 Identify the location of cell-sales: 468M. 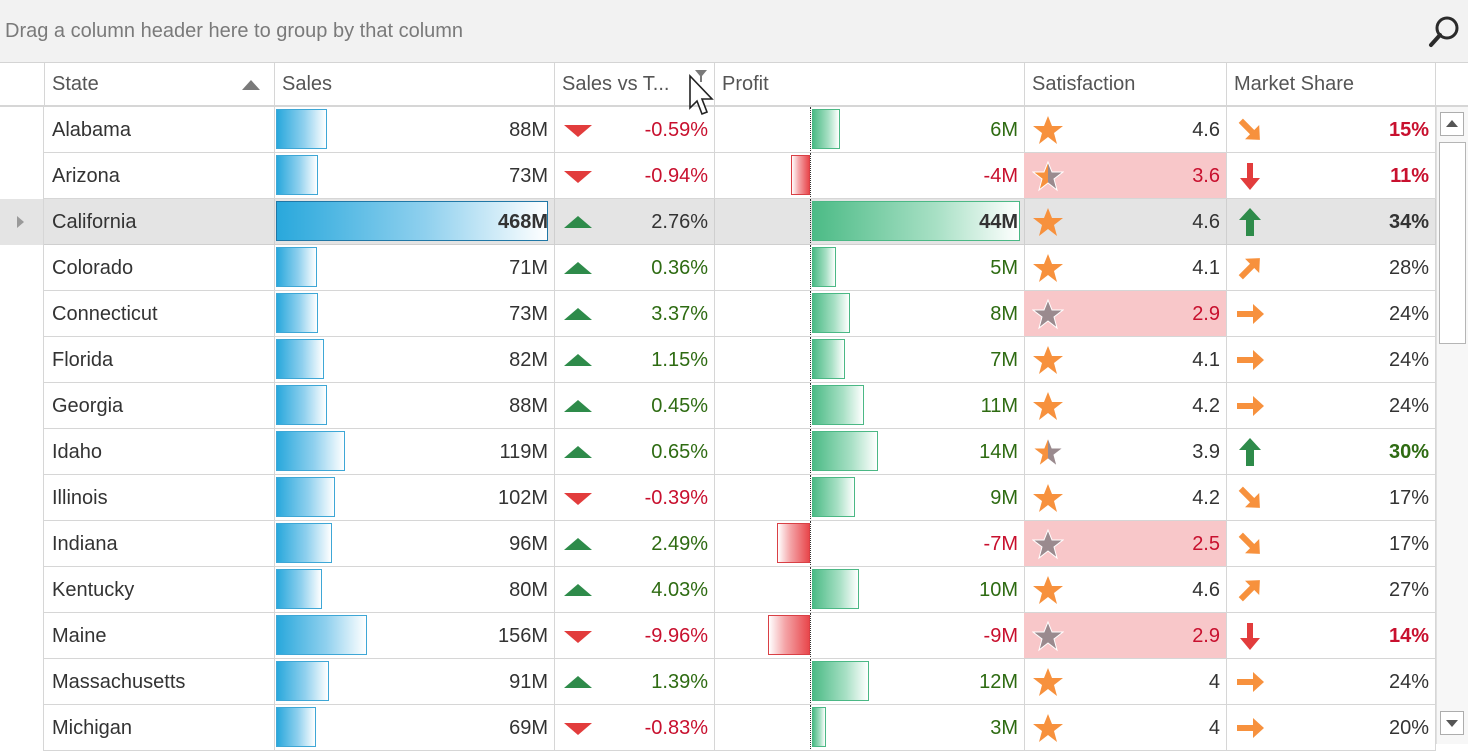
(414, 222).